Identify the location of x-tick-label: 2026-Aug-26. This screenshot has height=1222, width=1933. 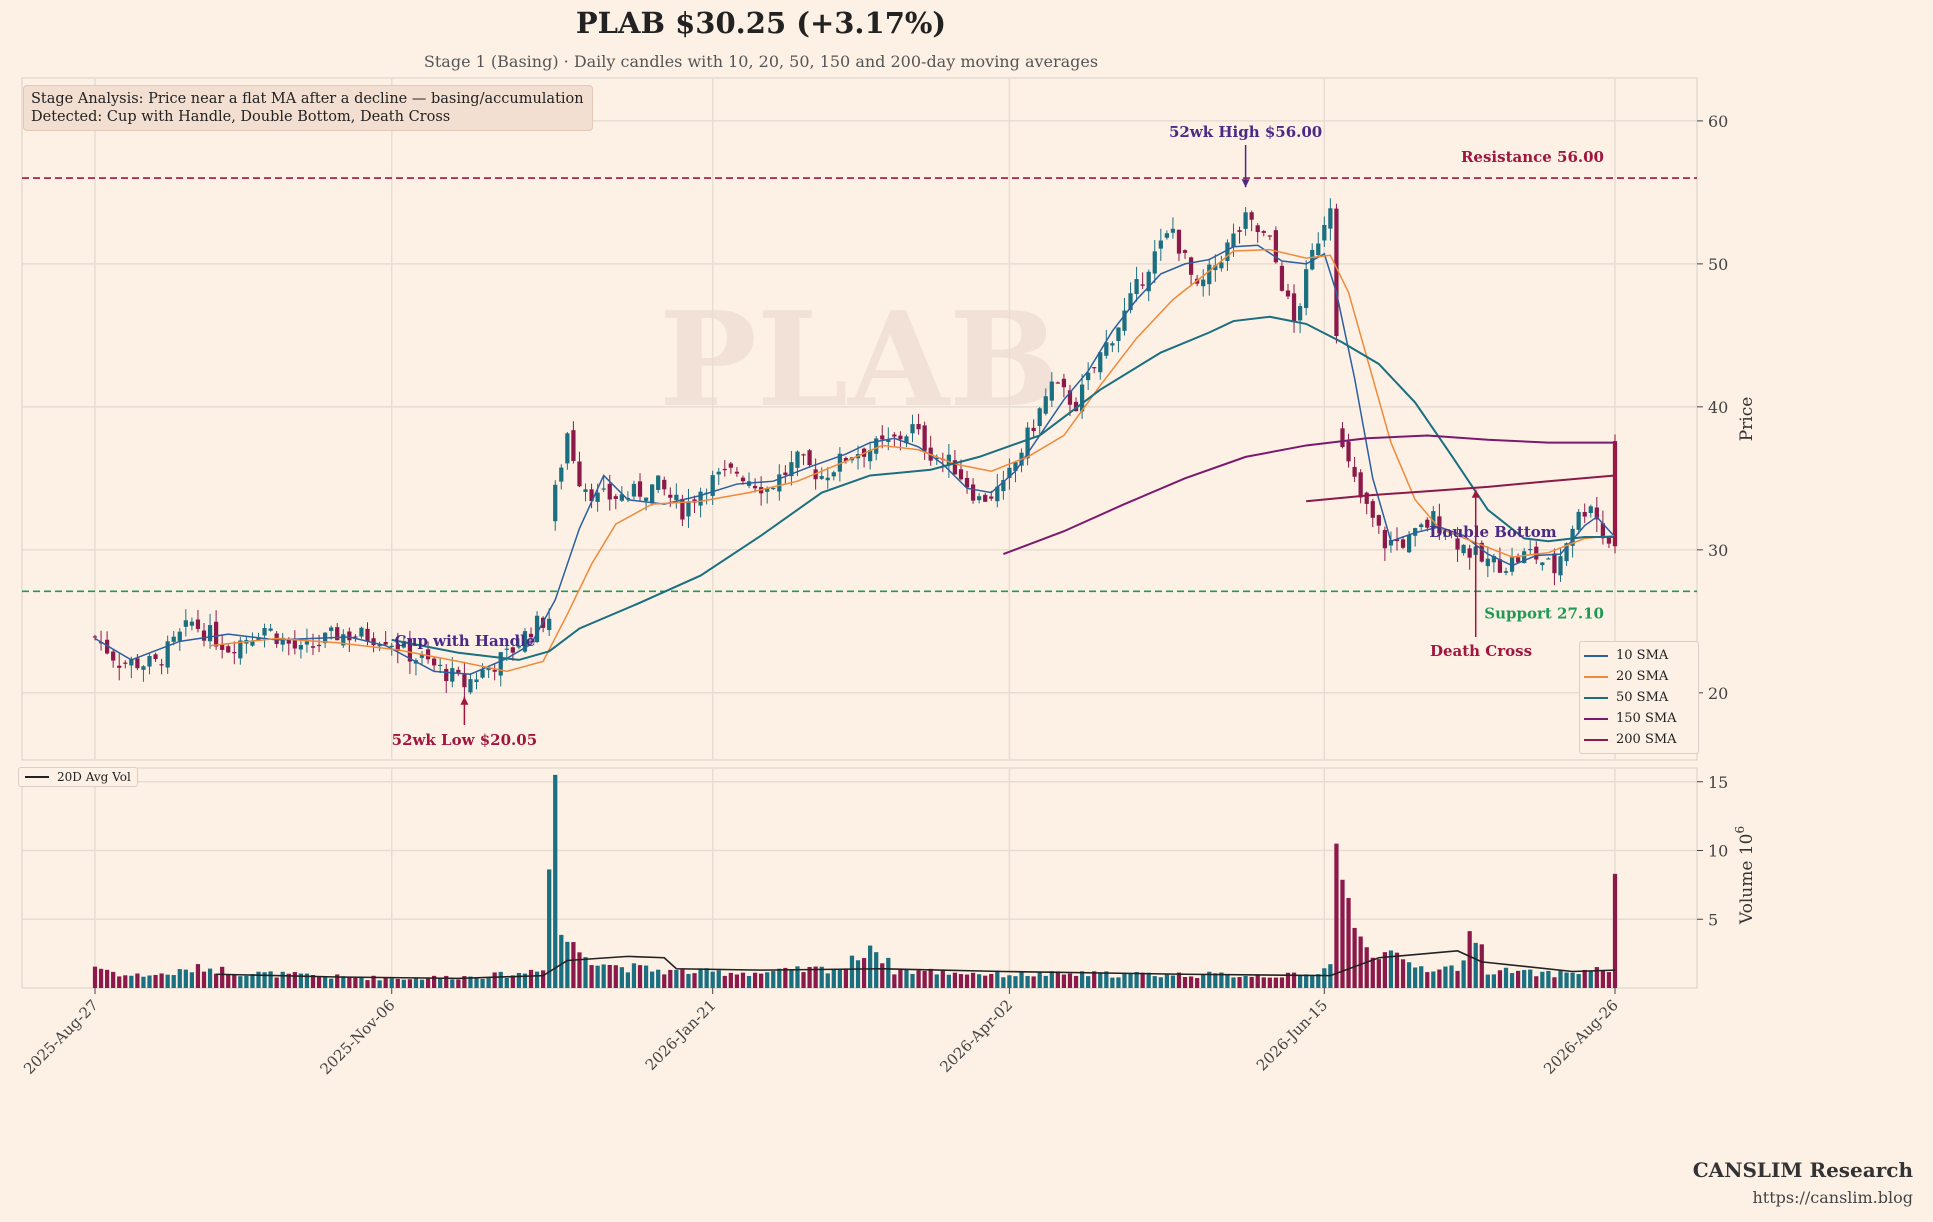
(1581, 1037).